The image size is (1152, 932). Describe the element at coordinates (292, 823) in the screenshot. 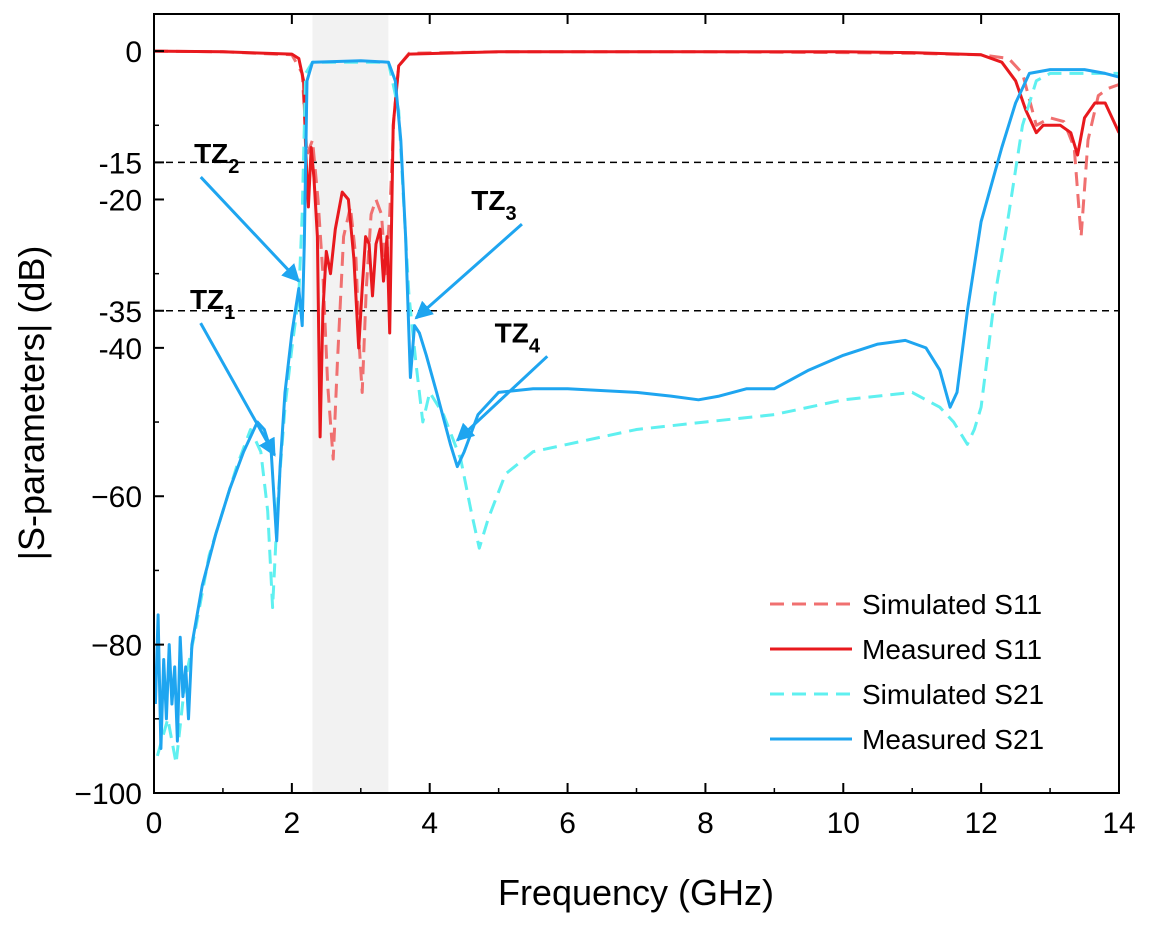

I see `x-tick-label: 2` at that location.